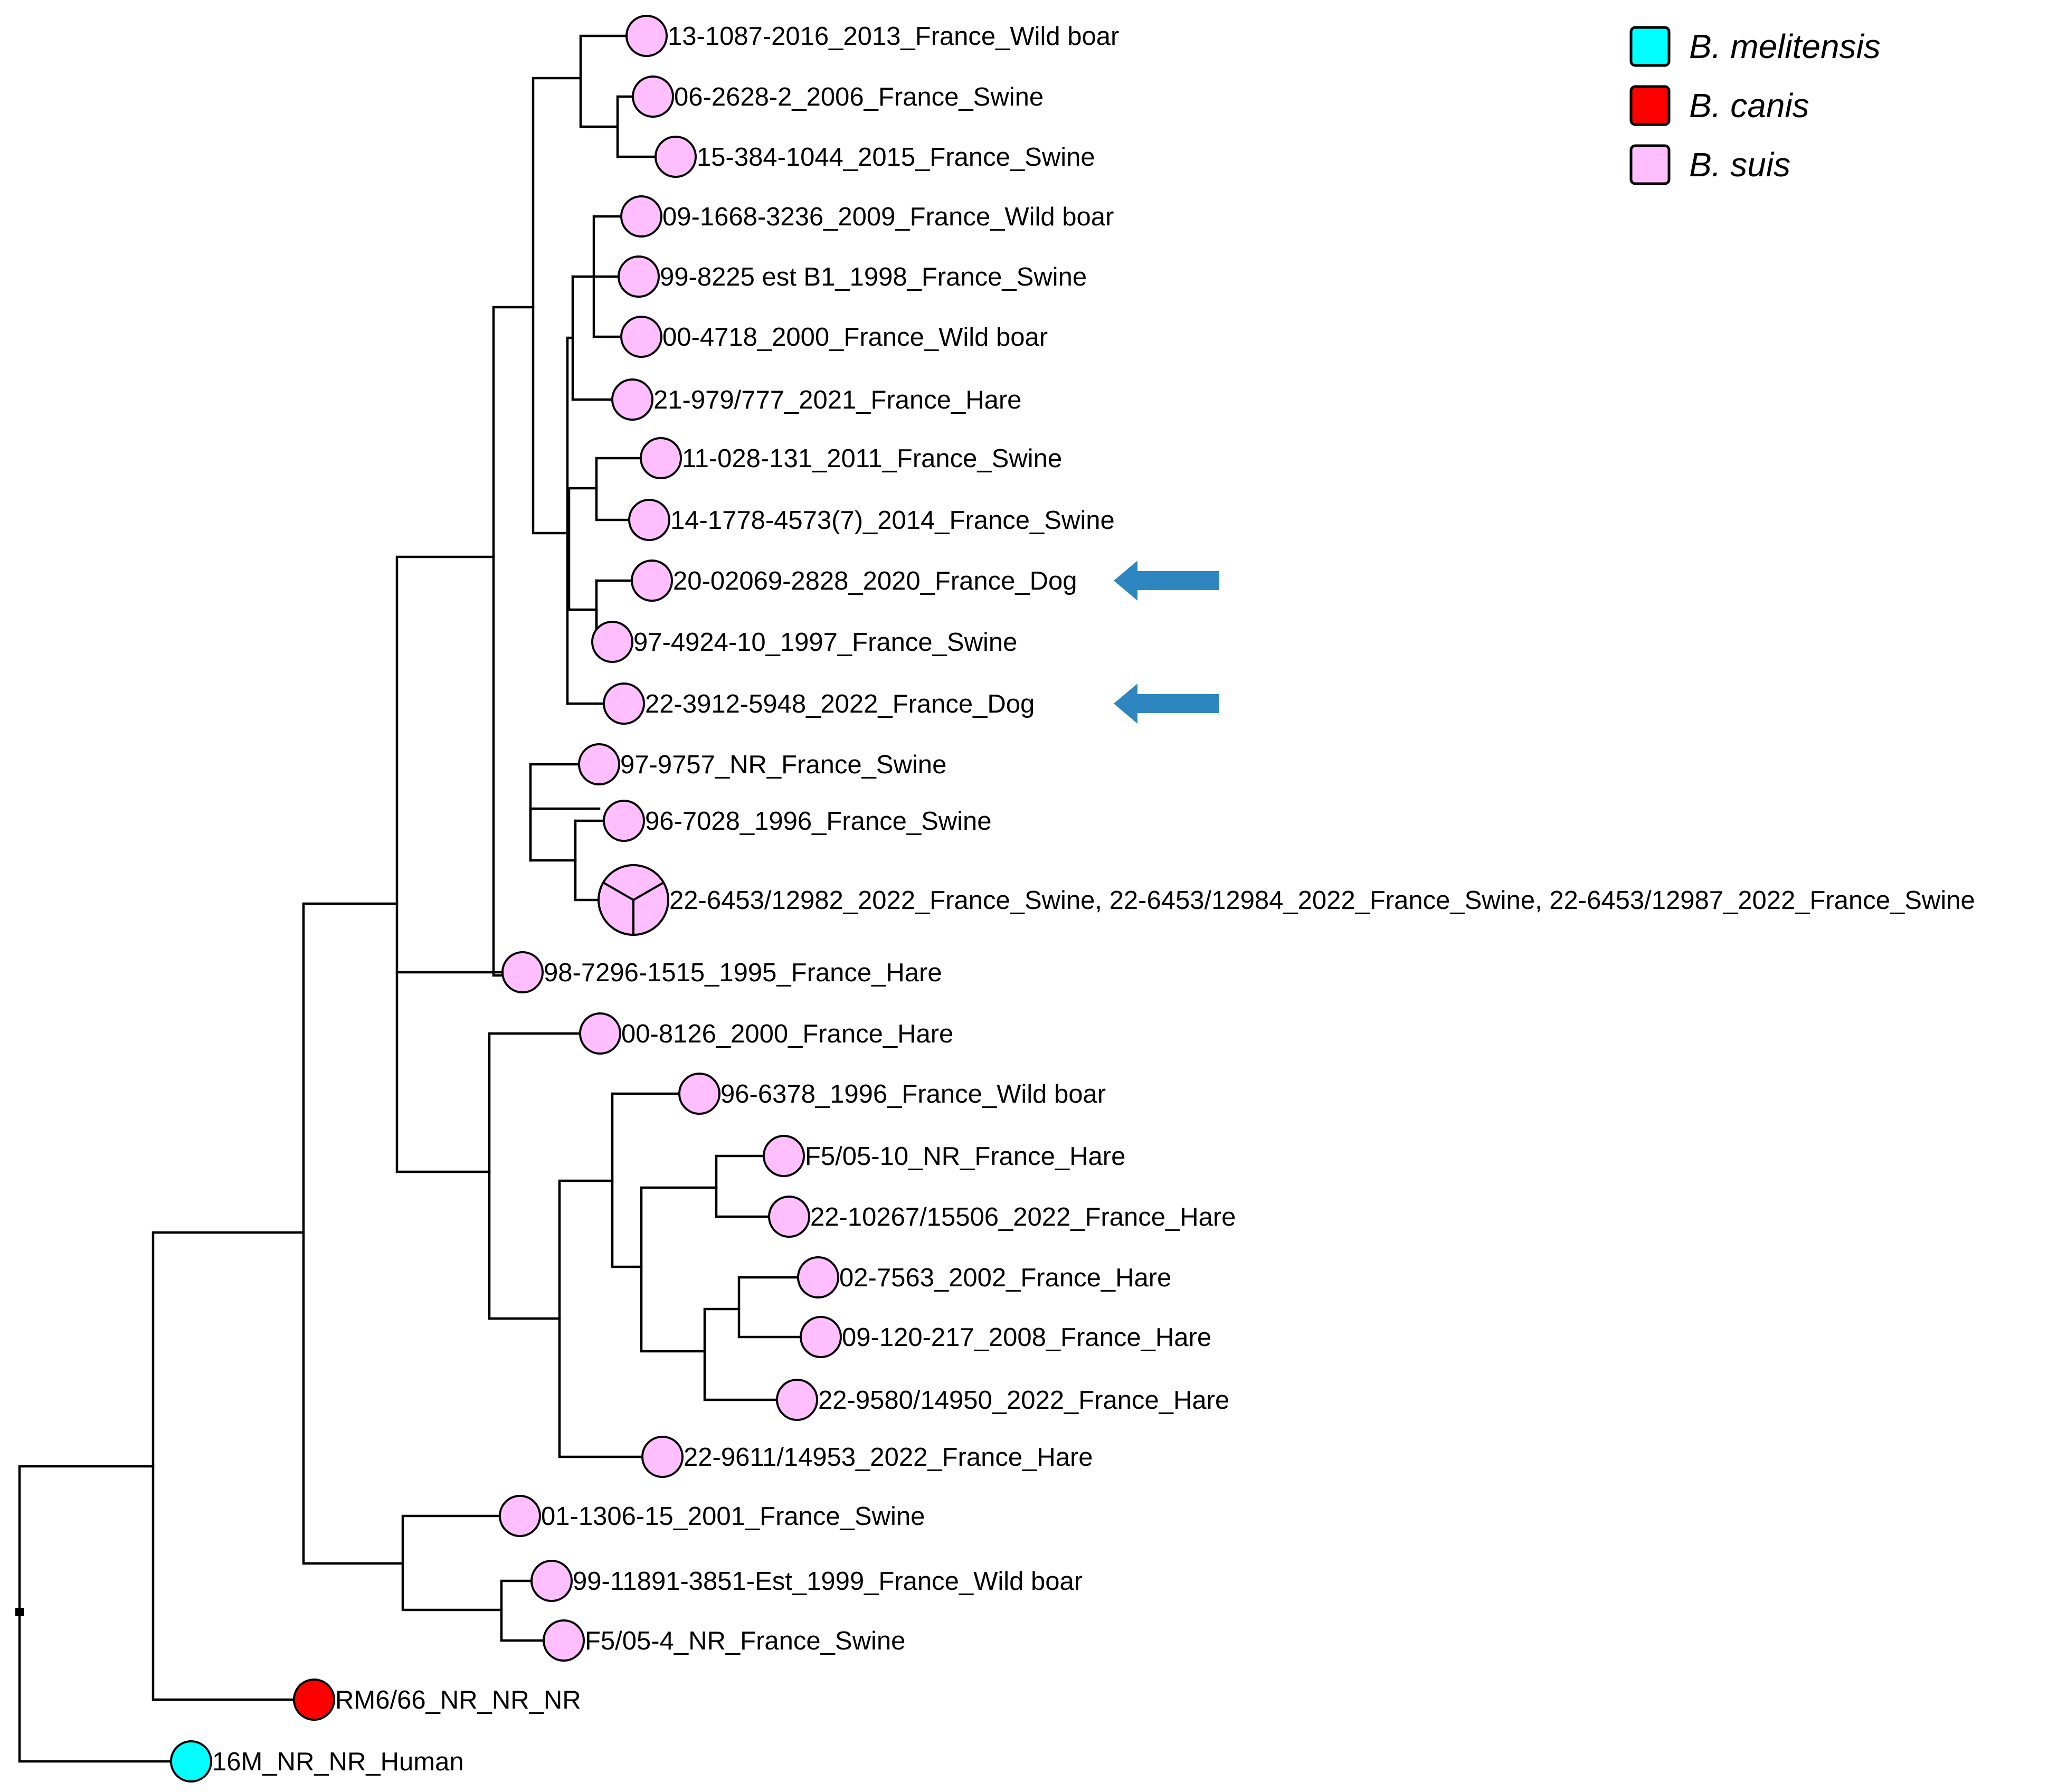  Describe the element at coordinates (1005, 1278) in the screenshot. I see `leaf-label: 02-7563_2002_France_Hare` at that location.